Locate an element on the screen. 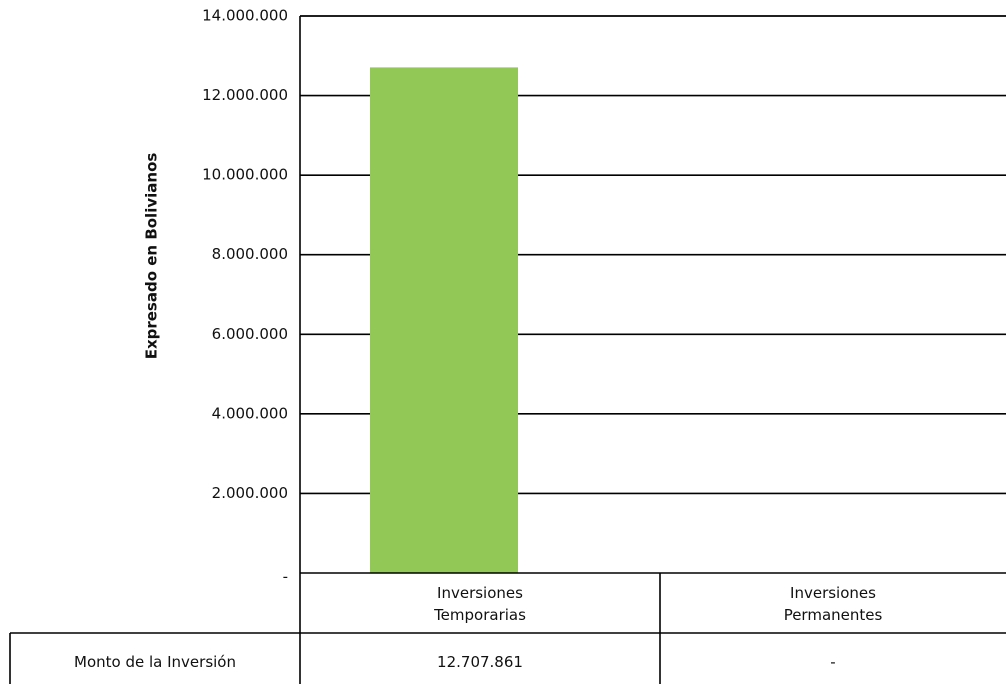  y-tick-label: 4.000.000 is located at coordinates (250, 413).